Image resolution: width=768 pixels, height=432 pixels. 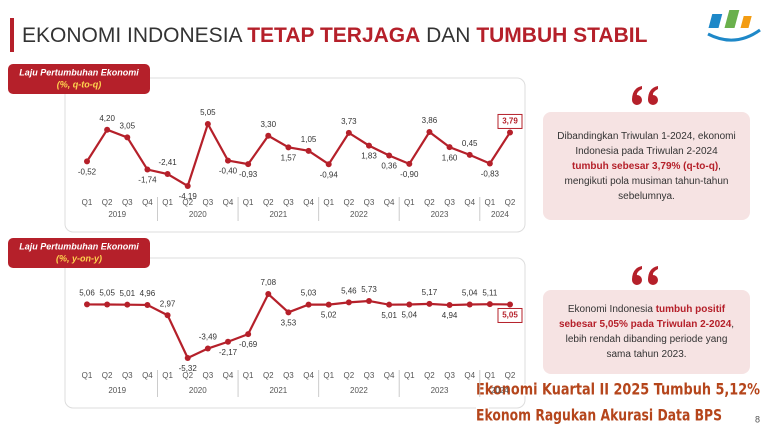 I want to click on data-label: 3,30, so click(x=268, y=124).